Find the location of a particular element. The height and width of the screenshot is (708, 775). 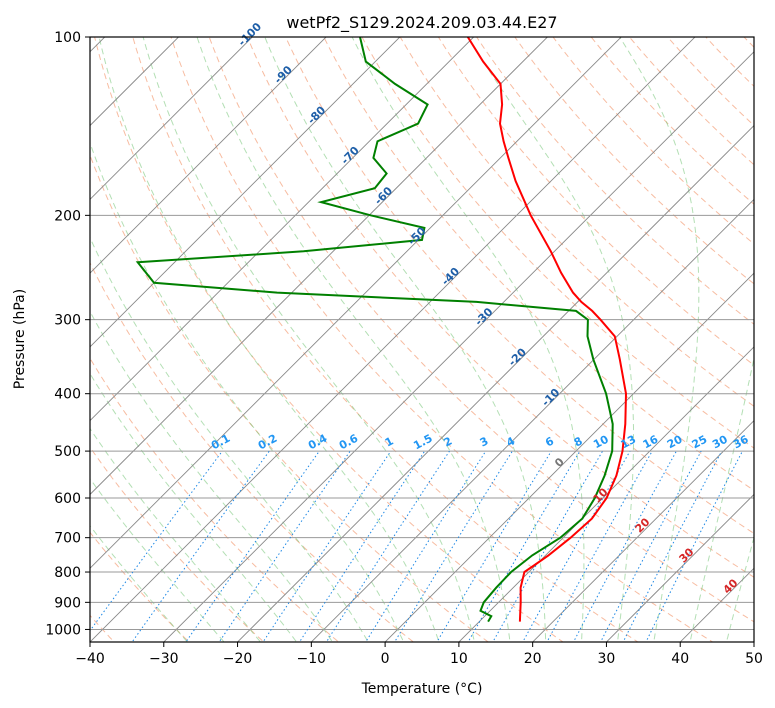

mixing-ratio-label: 36 is located at coordinates (741, 442).